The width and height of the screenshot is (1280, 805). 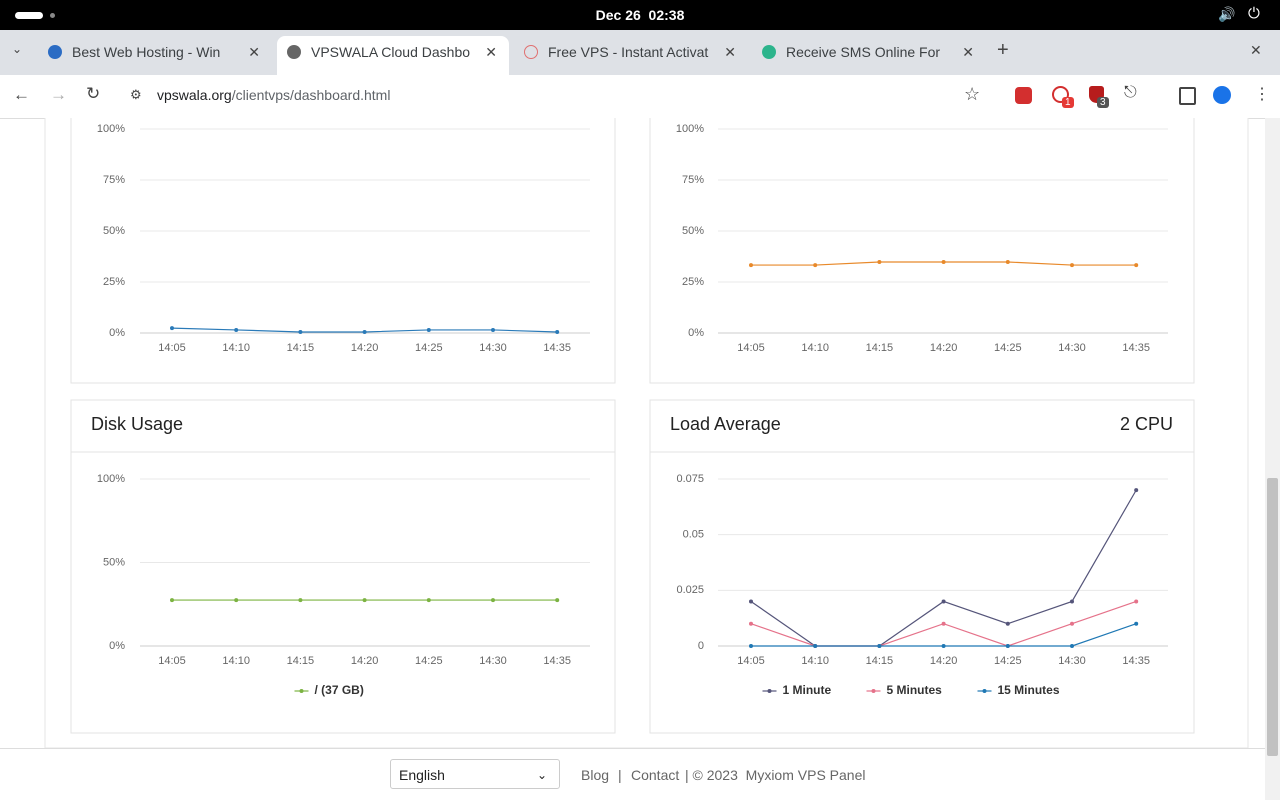 What do you see at coordinates (136, 94) in the screenshot?
I see `site-info: ⚙` at bounding box center [136, 94].